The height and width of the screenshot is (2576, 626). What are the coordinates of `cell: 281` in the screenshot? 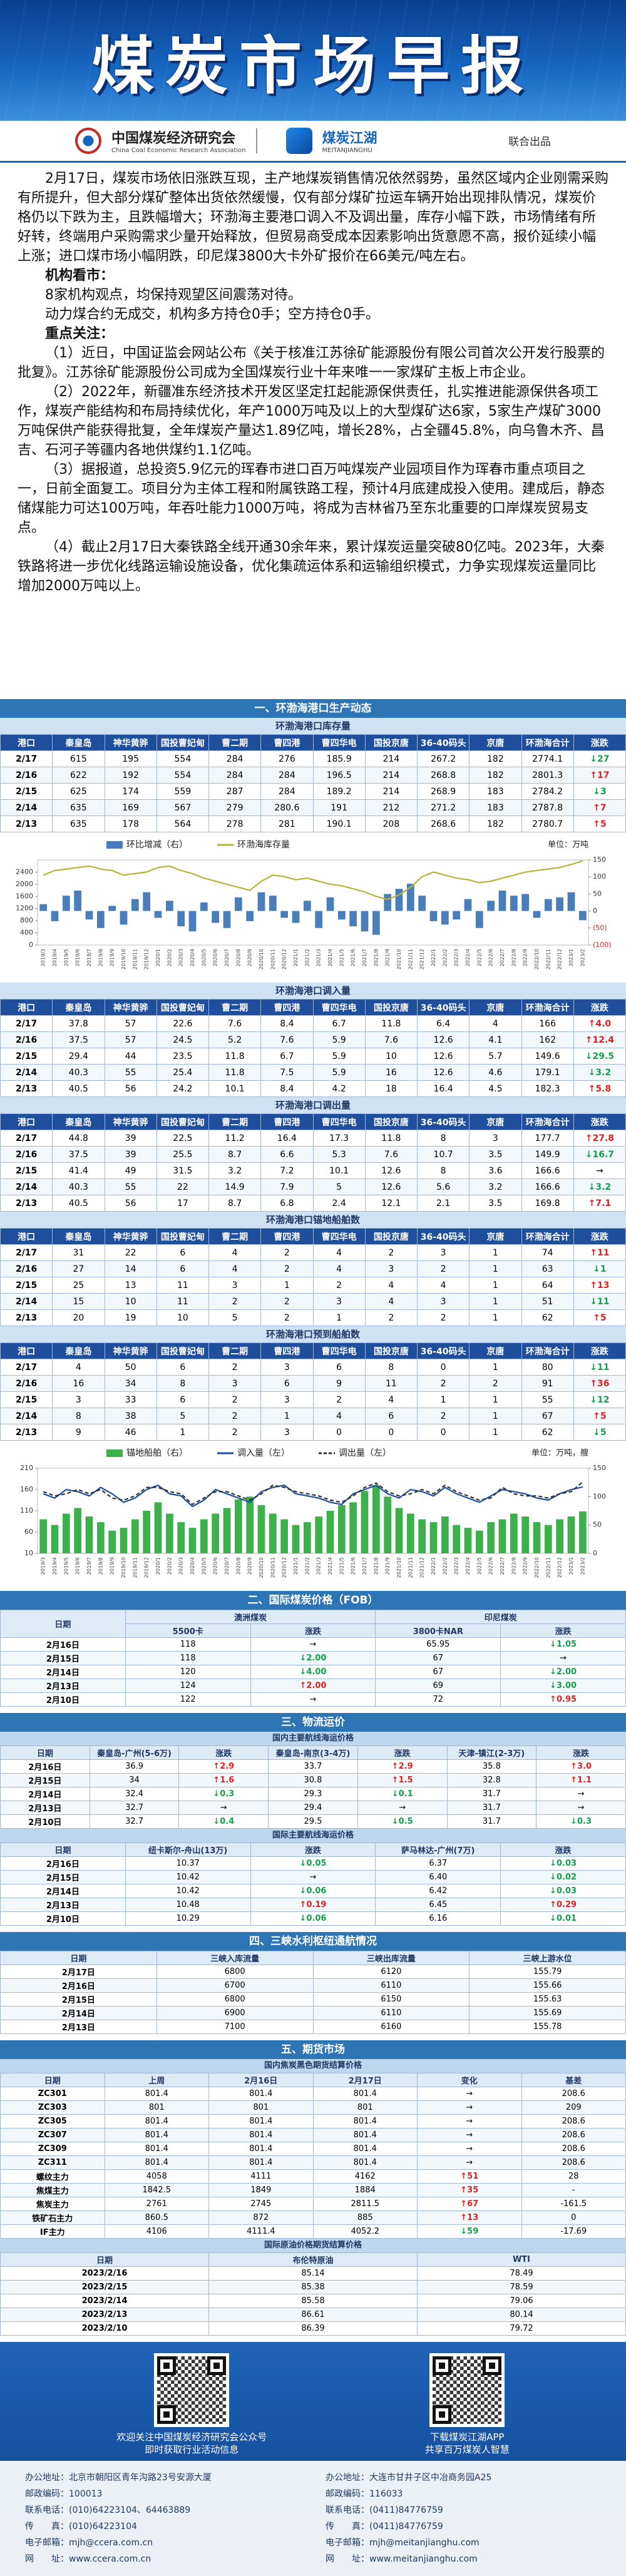 It's located at (287, 824).